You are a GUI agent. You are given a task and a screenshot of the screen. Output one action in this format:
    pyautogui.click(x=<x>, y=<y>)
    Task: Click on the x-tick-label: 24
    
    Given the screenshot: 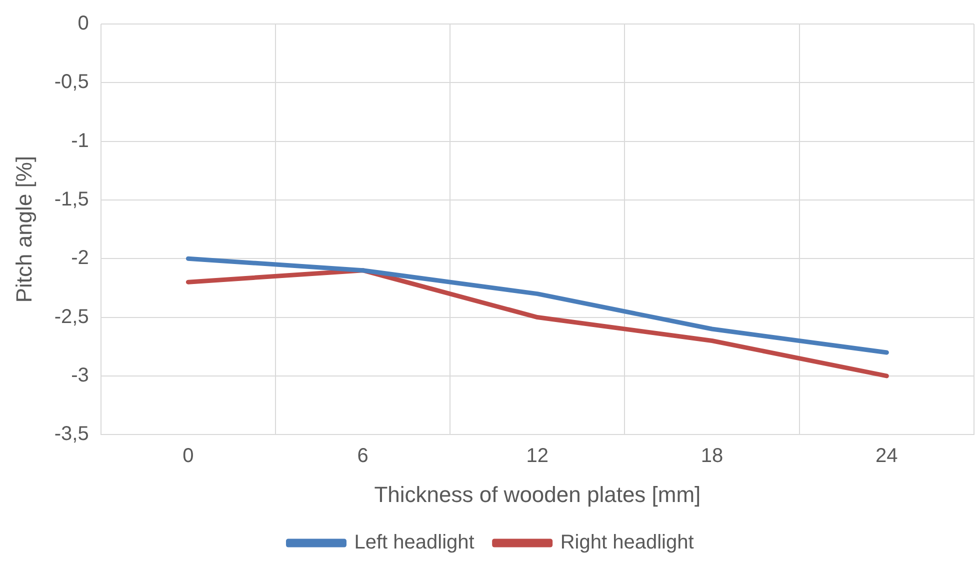 What is the action you would take?
    pyautogui.click(x=887, y=456)
    